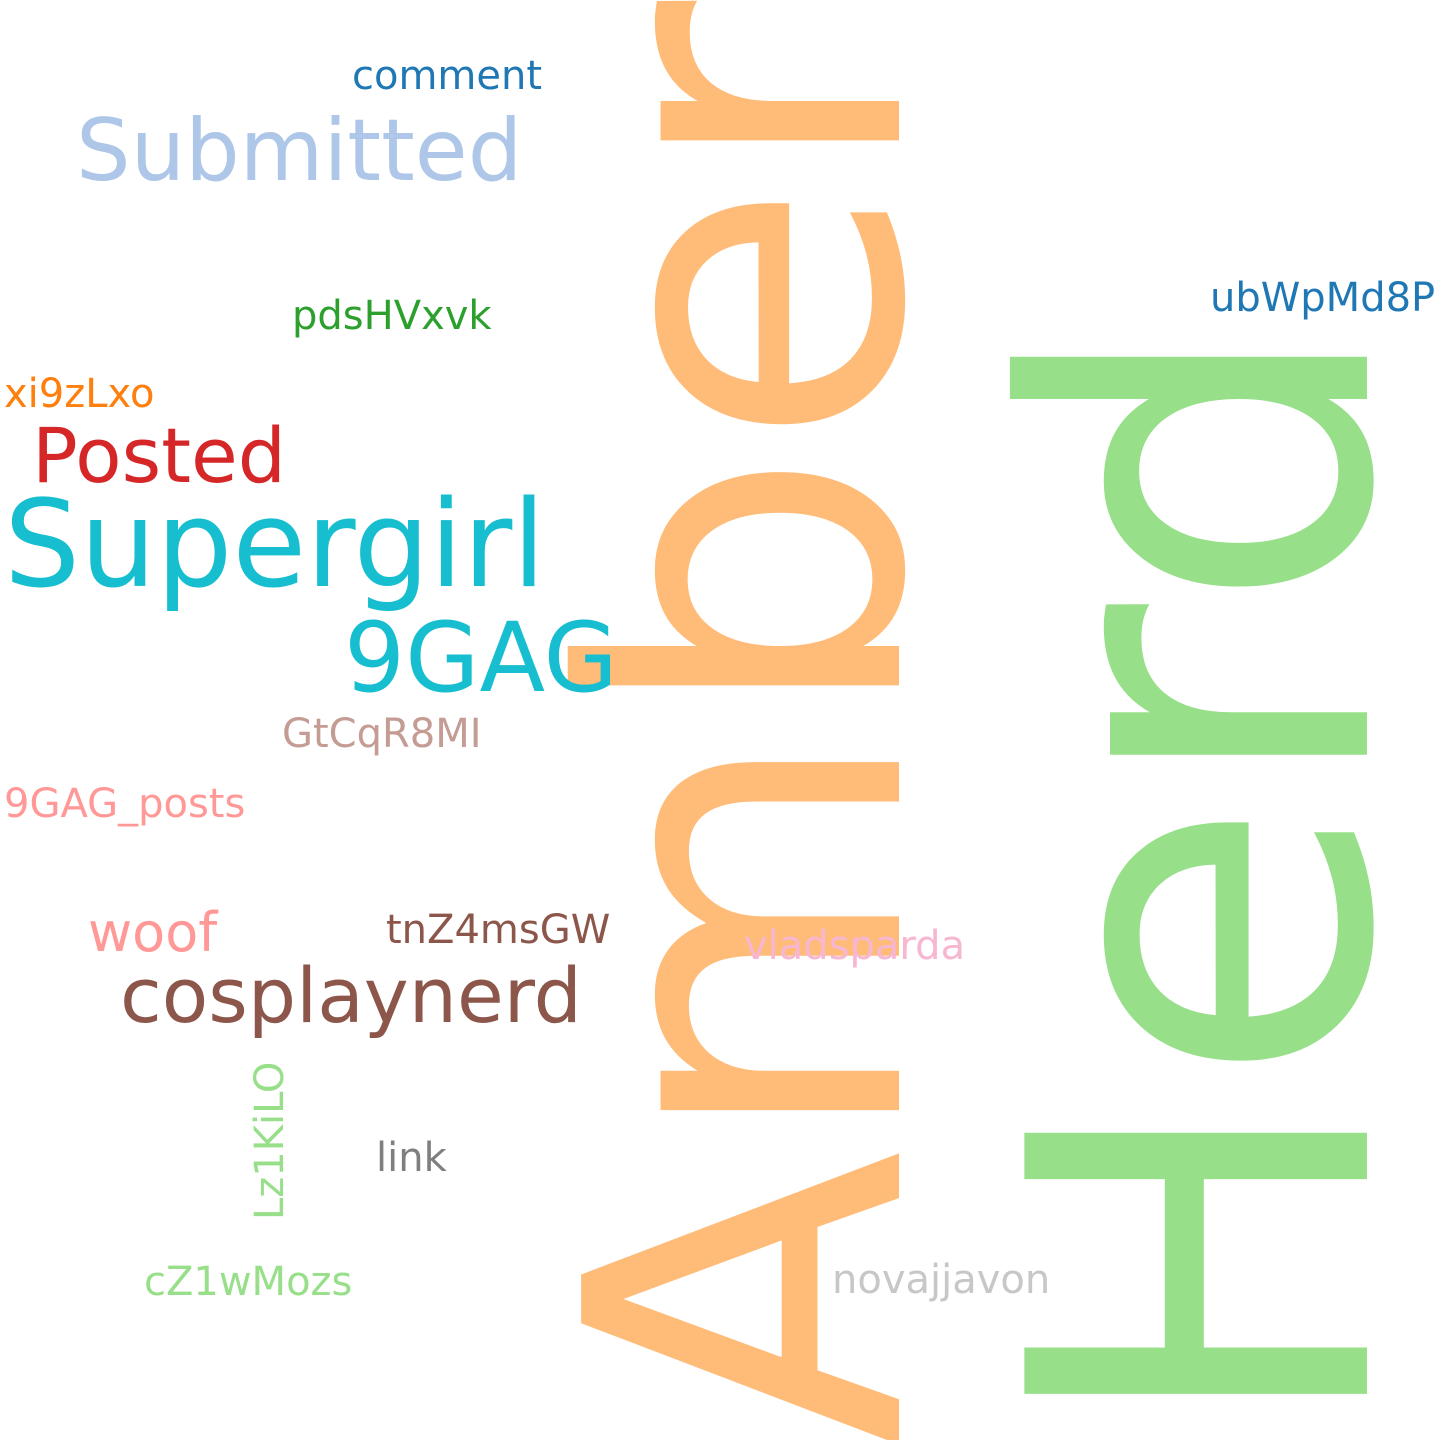 The width and height of the screenshot is (1440, 1440). Describe the element at coordinates (351, 995) in the screenshot. I see `word-cosplaynerd: cosplaynerd` at that location.